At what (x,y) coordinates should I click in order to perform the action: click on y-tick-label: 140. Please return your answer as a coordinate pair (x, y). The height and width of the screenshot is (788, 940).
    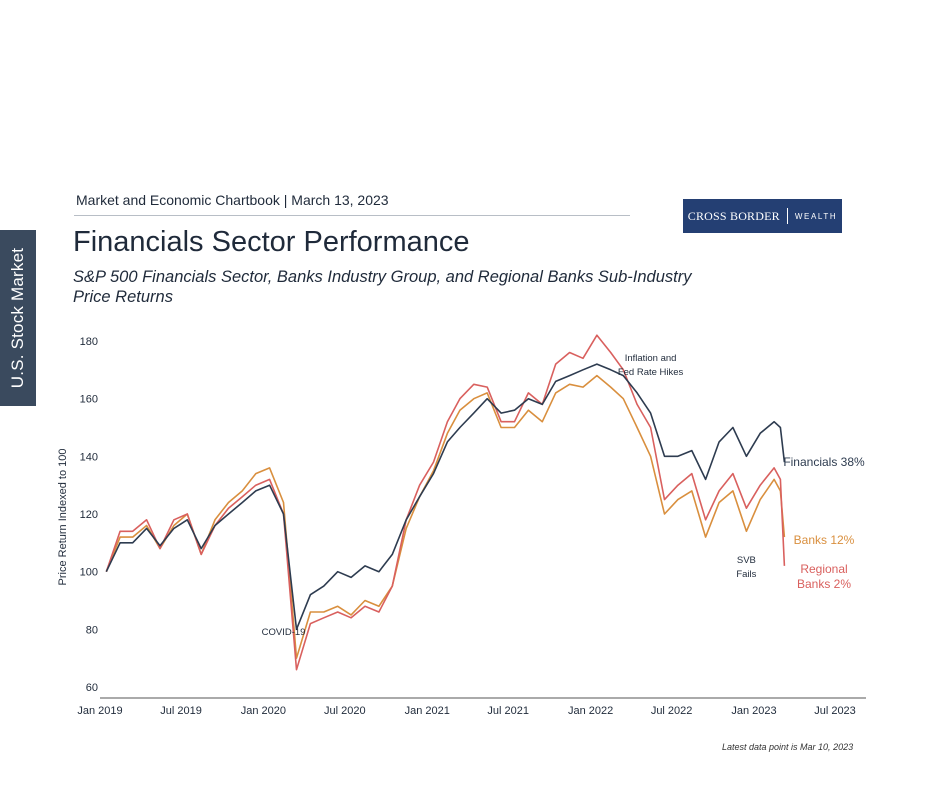
    Looking at the image, I should click on (89, 457).